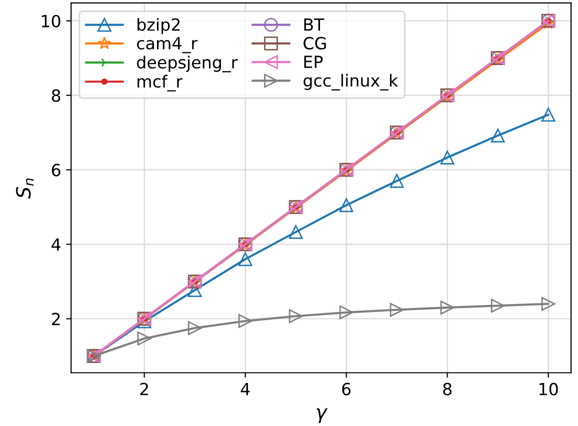  What do you see at coordinates (56, 244) in the screenshot?
I see `y-tick-label: 4` at bounding box center [56, 244].